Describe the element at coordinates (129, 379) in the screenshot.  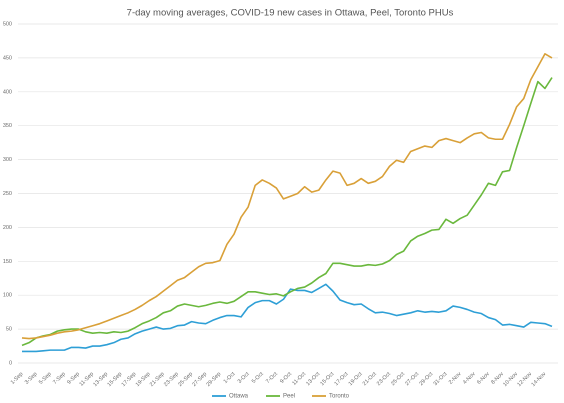
I see `x-tick-label: 17-Sep` at that location.